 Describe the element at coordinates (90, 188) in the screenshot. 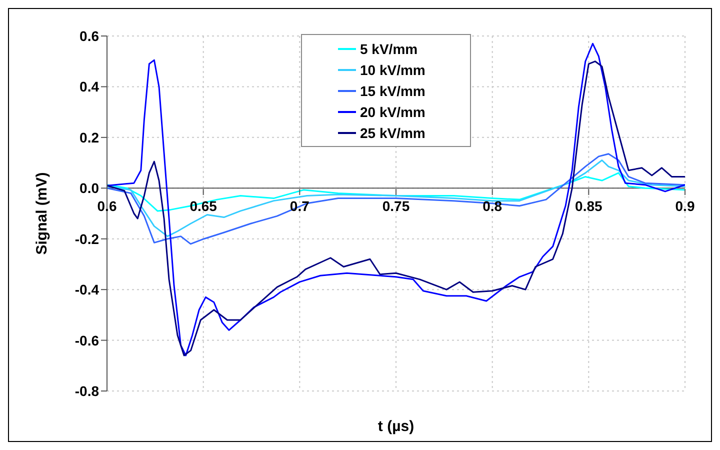

I see `y-tick-label: 0.0` at that location.